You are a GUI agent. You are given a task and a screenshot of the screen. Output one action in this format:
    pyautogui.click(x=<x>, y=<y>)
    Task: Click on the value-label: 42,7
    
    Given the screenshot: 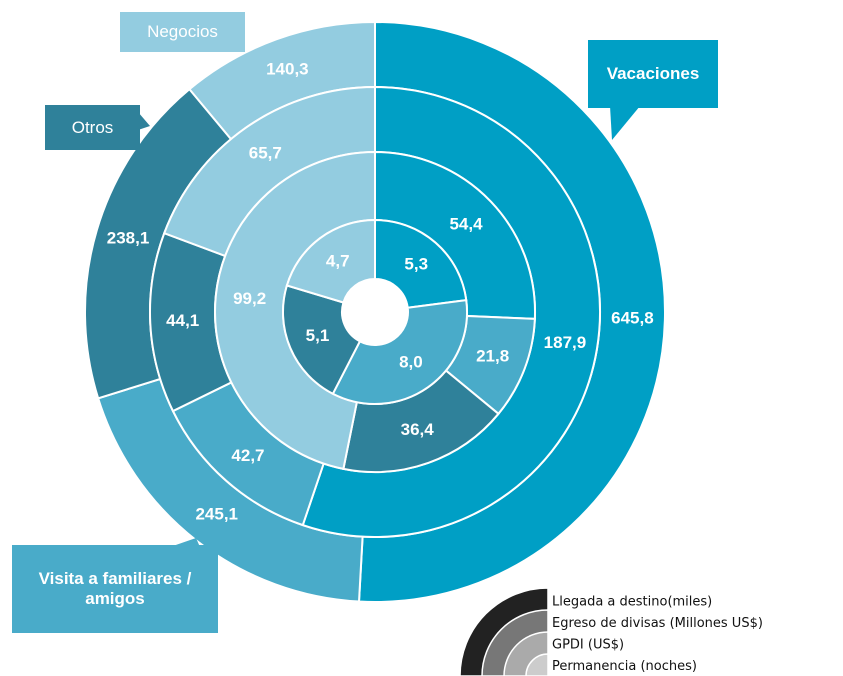 What is the action you would take?
    pyautogui.click(x=247, y=455)
    